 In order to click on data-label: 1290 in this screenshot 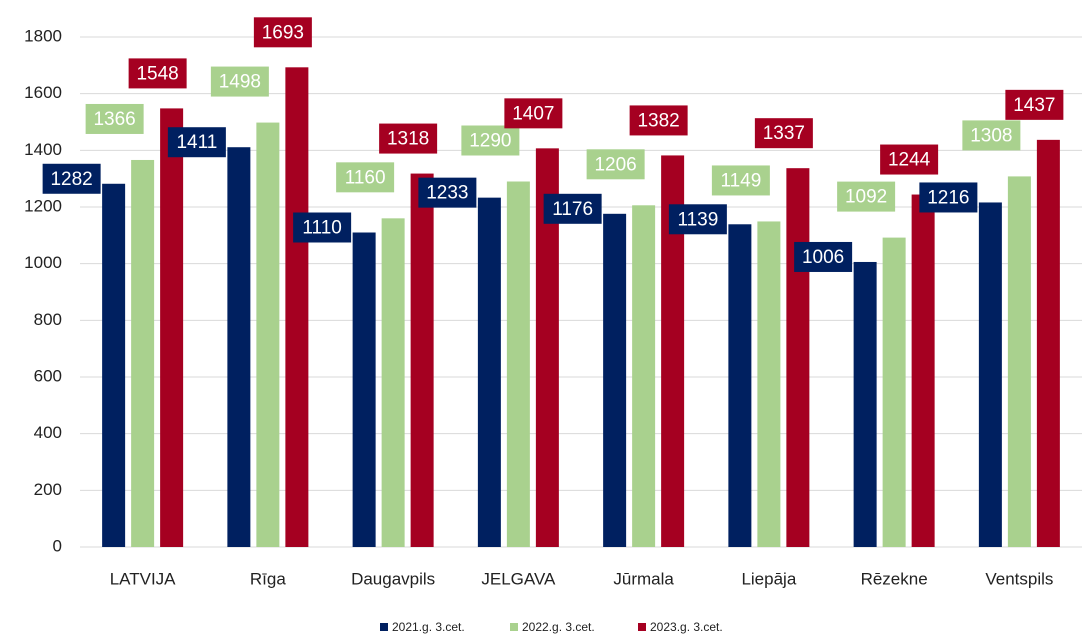, I will do `click(490, 141)`.